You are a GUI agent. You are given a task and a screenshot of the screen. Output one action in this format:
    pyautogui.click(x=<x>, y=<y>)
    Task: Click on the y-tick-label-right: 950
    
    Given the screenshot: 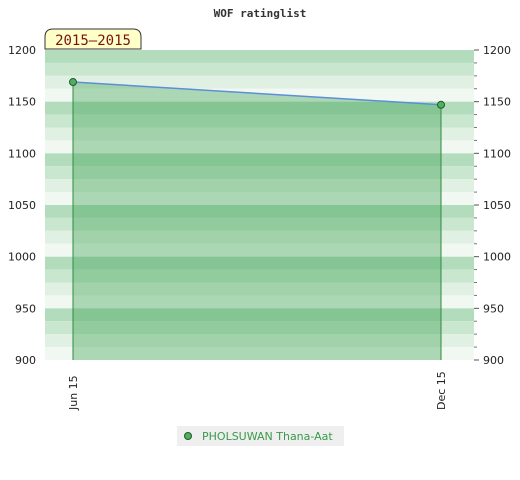 What is the action you would take?
    pyautogui.click(x=493, y=308)
    